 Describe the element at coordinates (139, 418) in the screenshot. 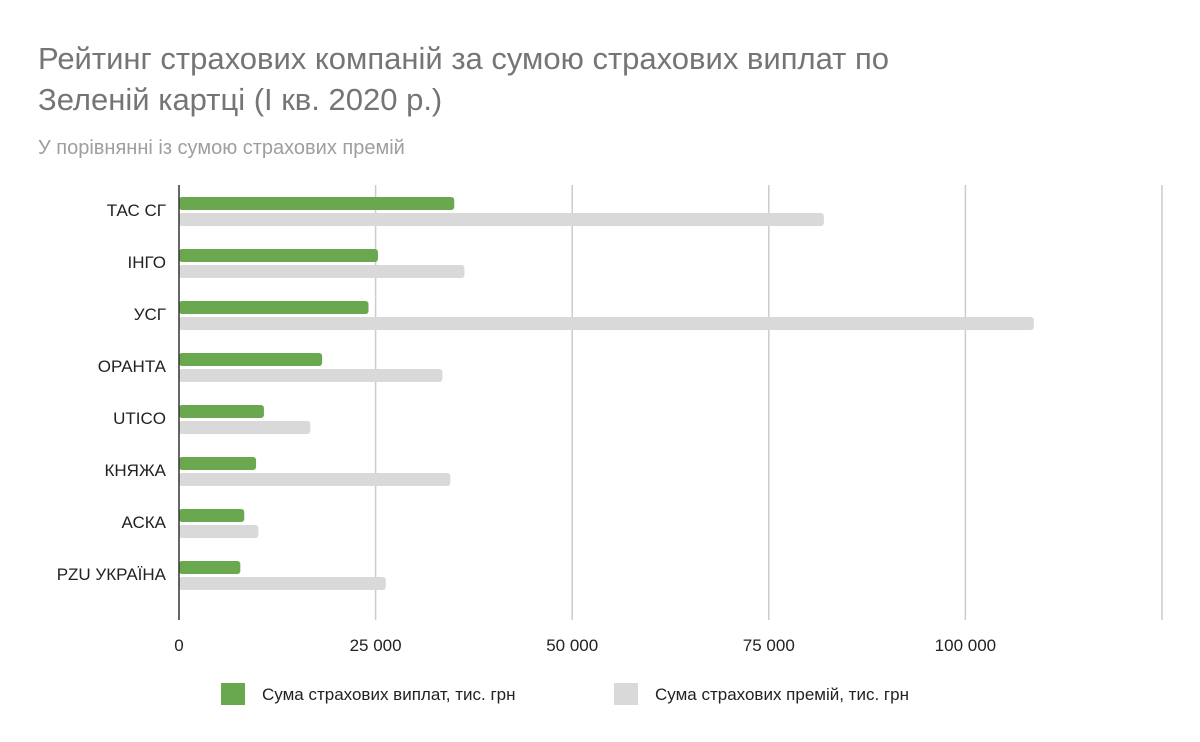

I see `category-label-4: UTICO` at that location.